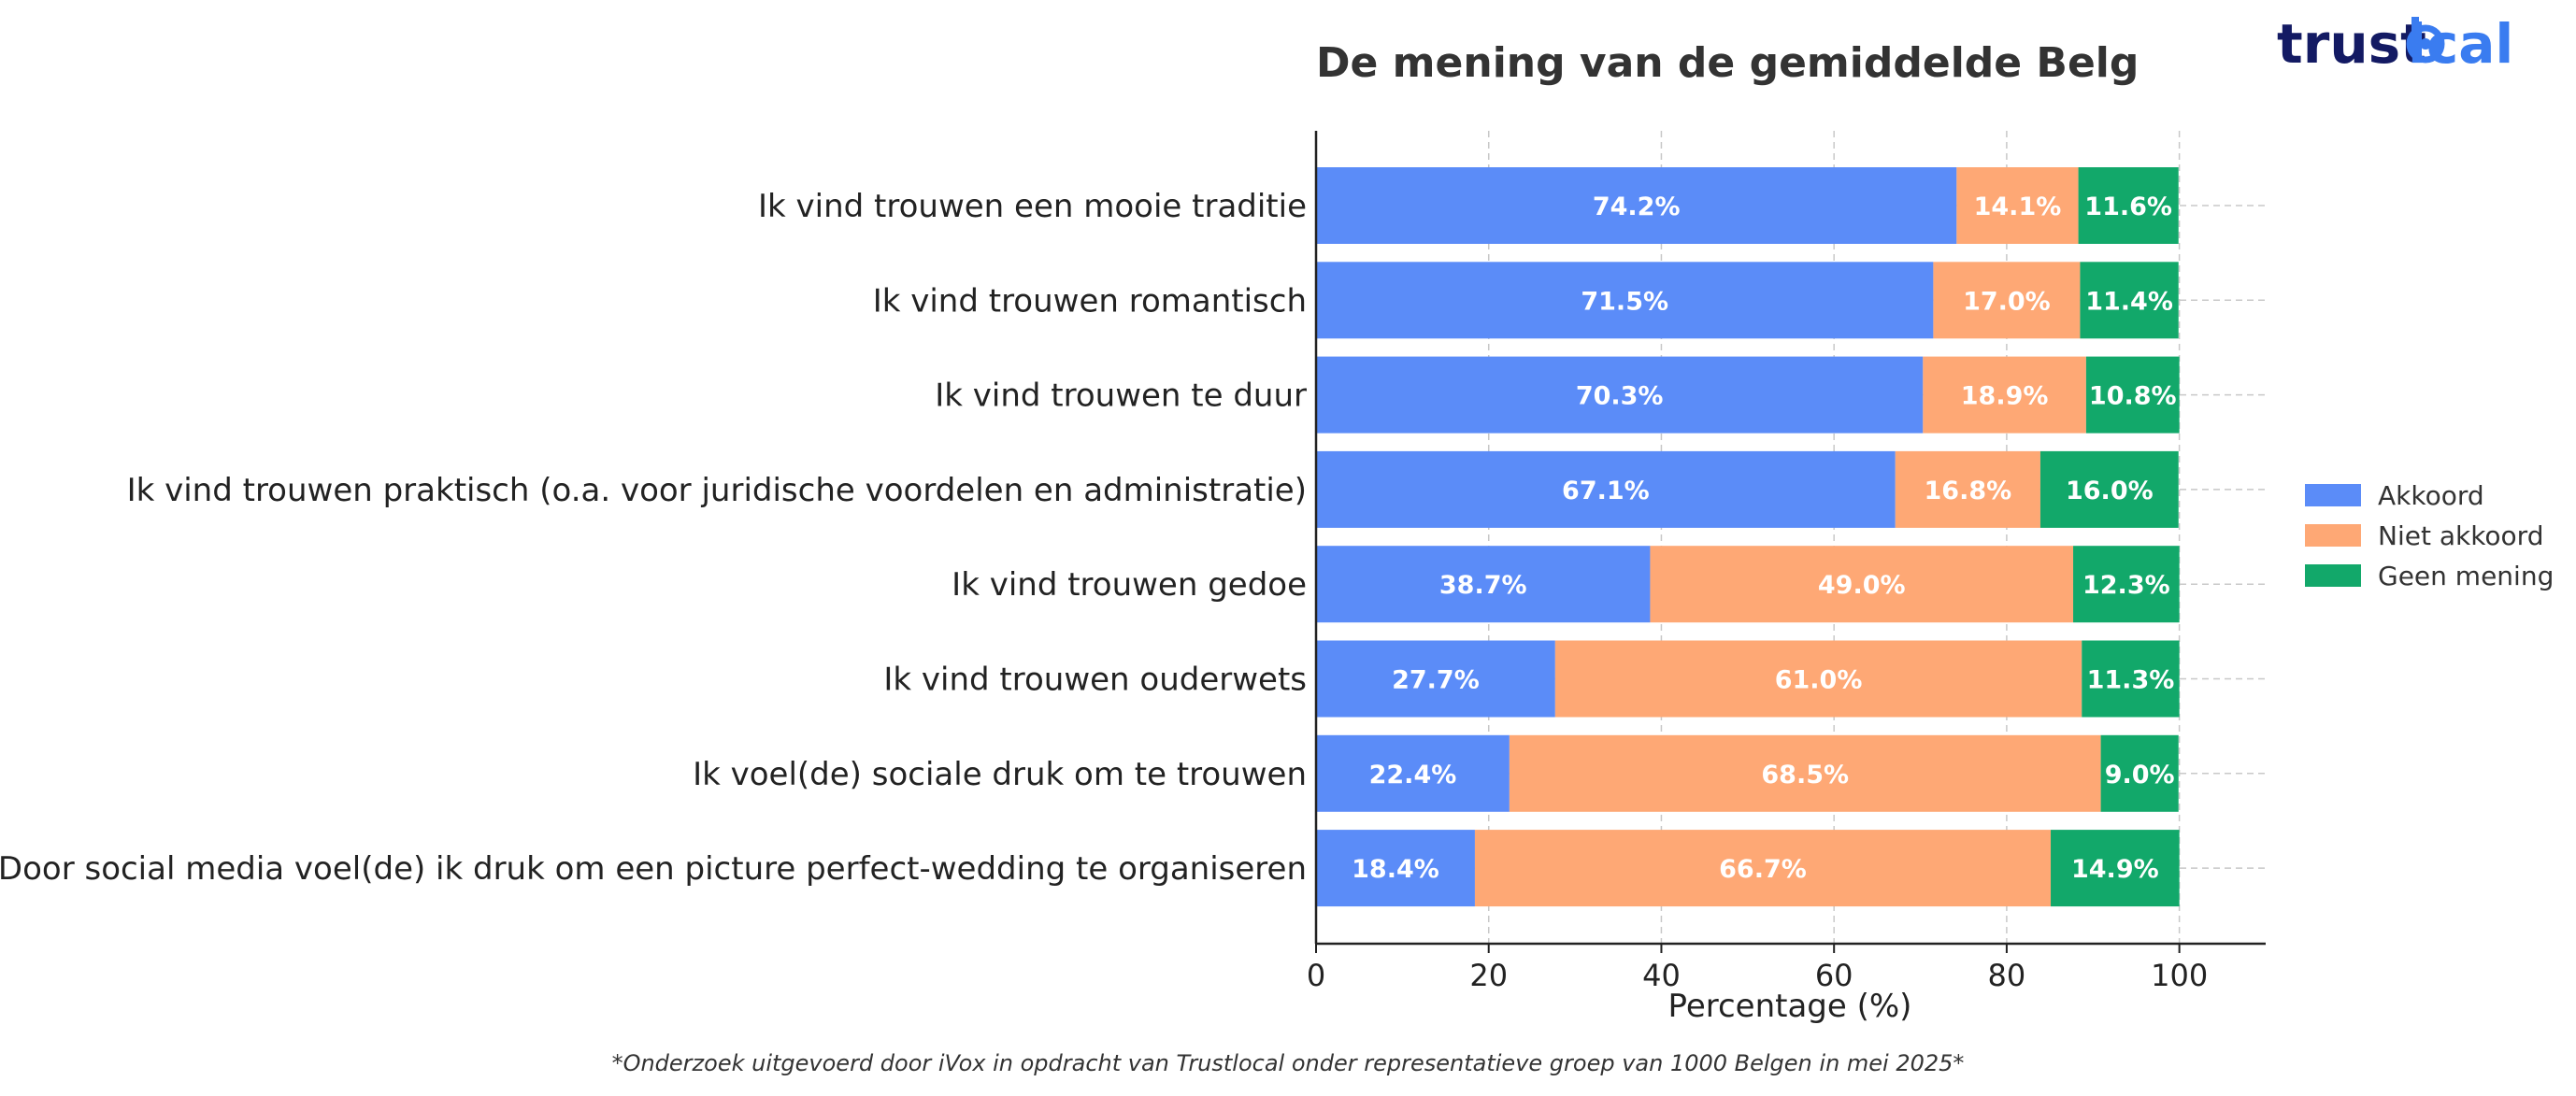  What do you see at coordinates (1805, 776) in the screenshot?
I see `data-label: 68.5%` at bounding box center [1805, 776].